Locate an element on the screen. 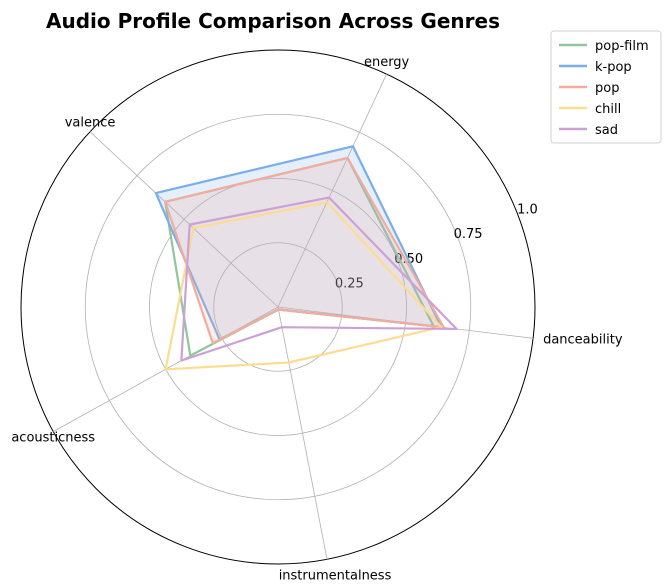 The width and height of the screenshot is (668, 587). axis-label-energy: energy is located at coordinates (387, 62).